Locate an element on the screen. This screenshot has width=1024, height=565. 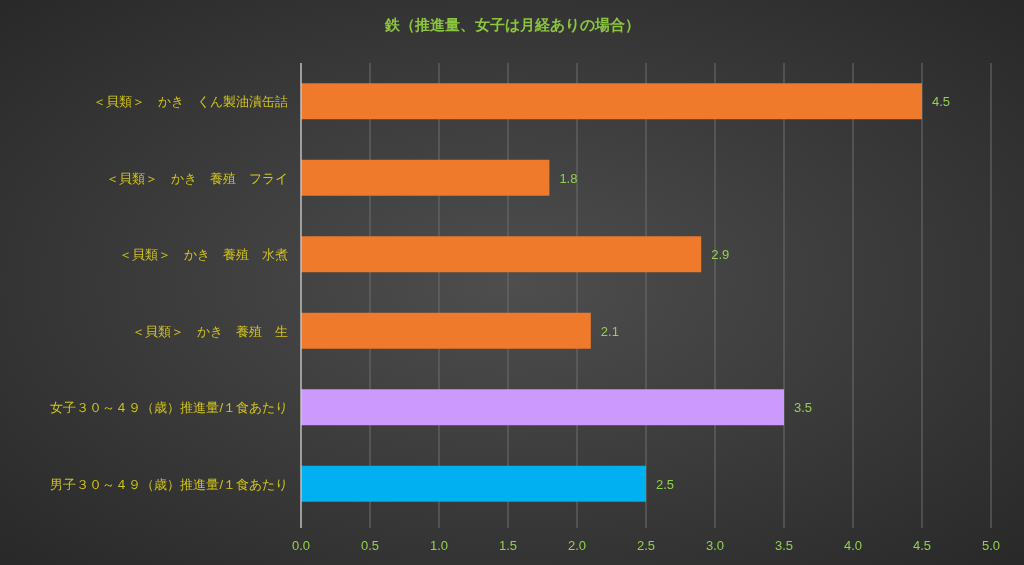
y-tick-label: ＜貝類＞ かき 養殖 生 is located at coordinates (210, 331).